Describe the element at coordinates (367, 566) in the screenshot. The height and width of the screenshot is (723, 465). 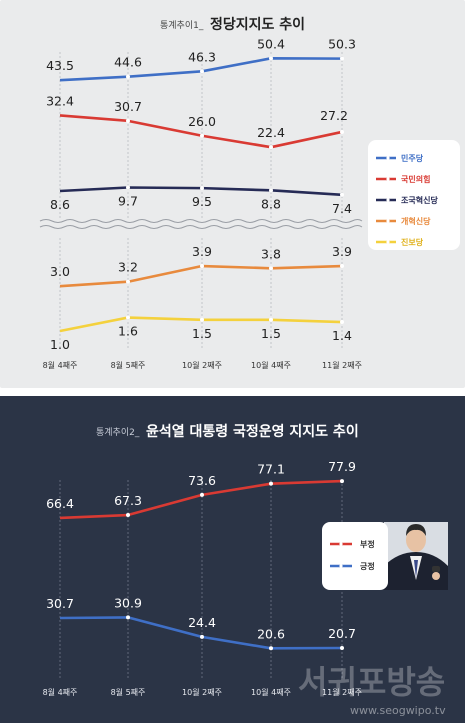
I see `legend-label: 긍정` at that location.